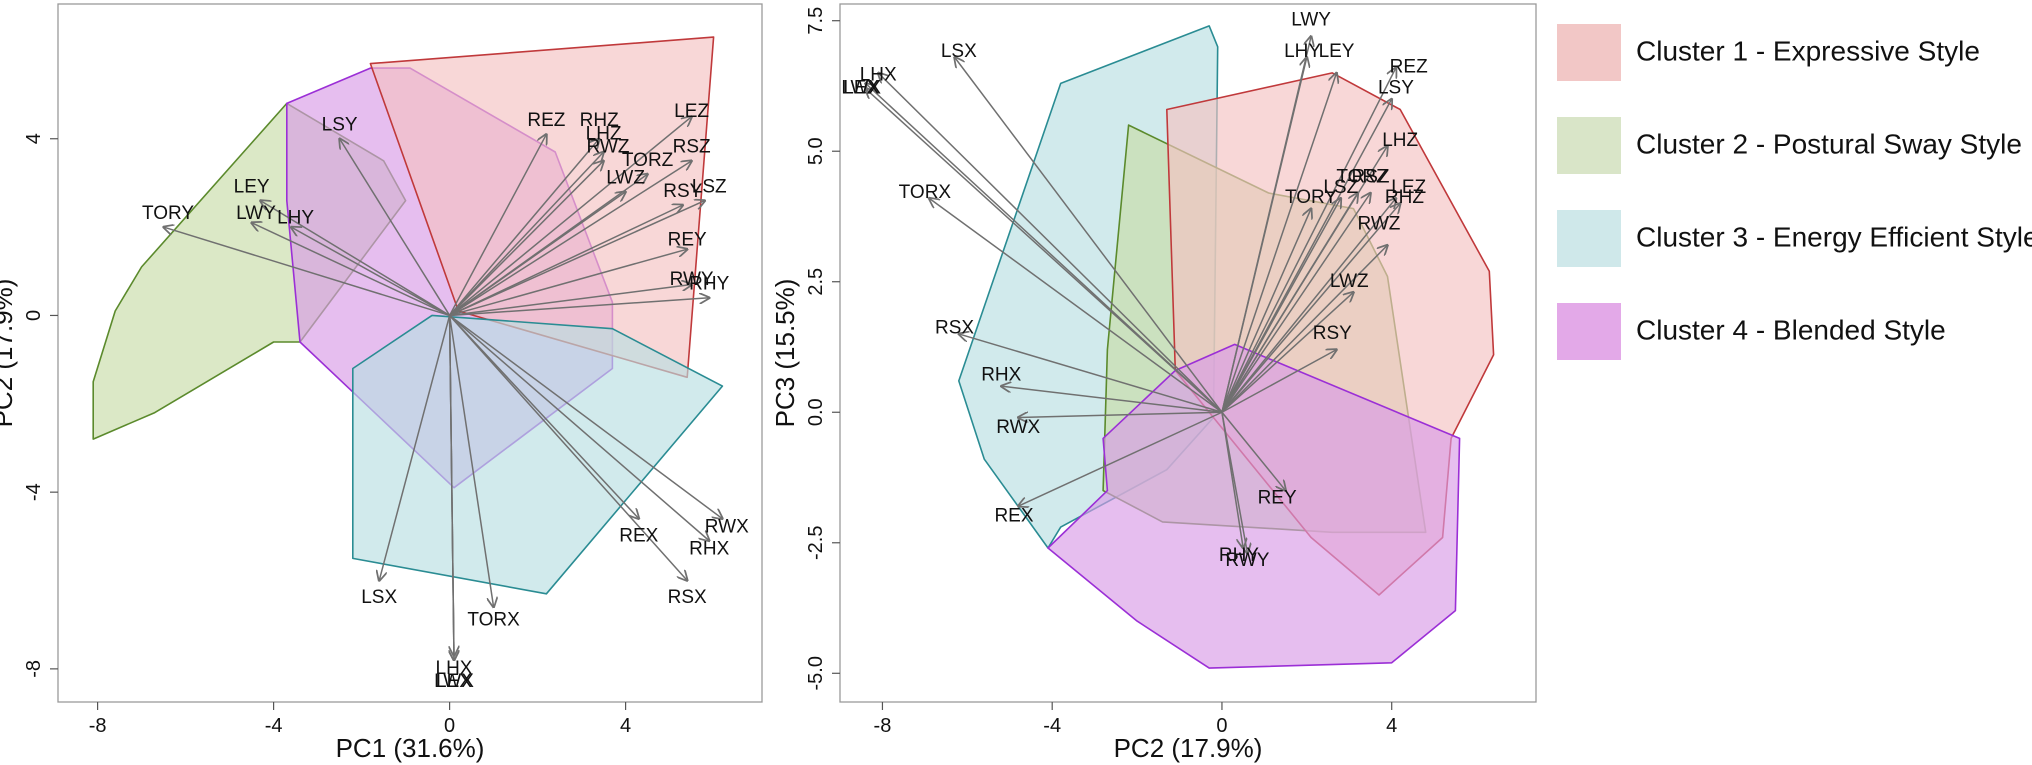  I want to click on loading-arrow-lsz, so click(577, 259).